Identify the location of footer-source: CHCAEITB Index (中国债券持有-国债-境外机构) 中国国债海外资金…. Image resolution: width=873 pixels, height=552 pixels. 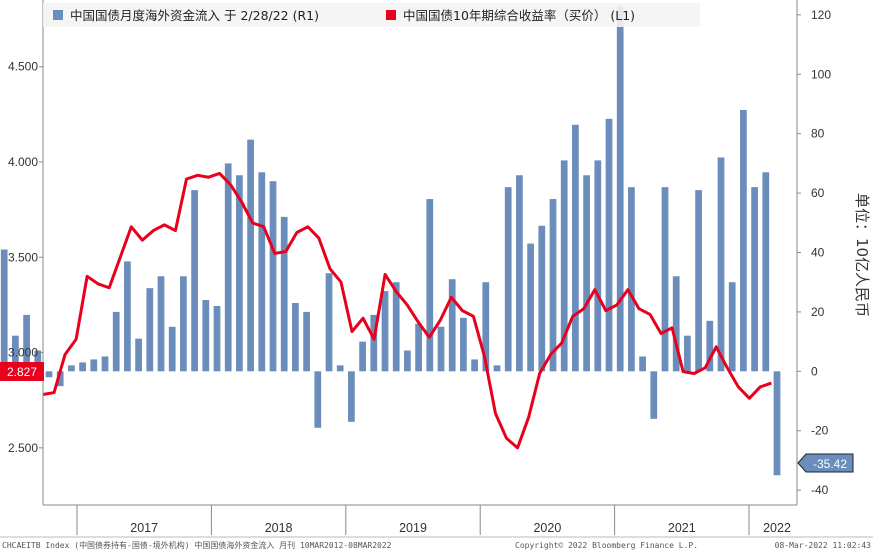
(197, 545).